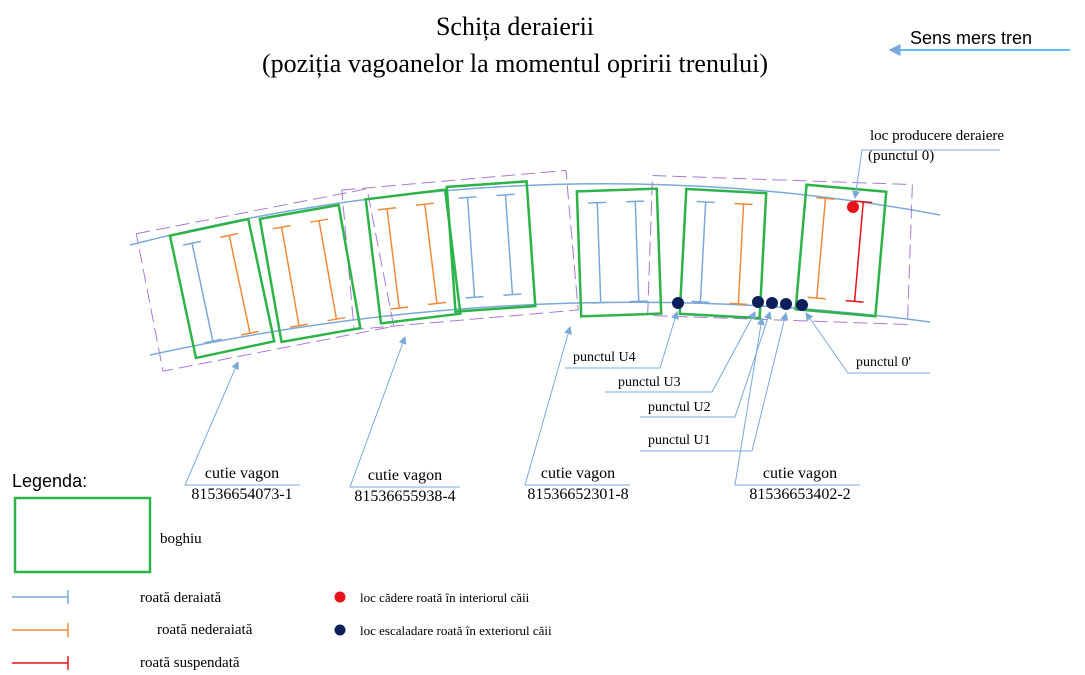  Describe the element at coordinates (901, 156) in the screenshot. I see `annotation: (punctul 0)` at that location.